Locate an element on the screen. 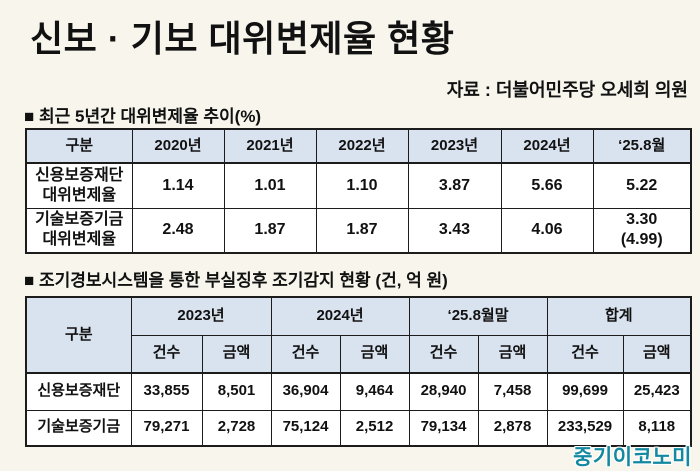  table2-sub-header-row: 건수 금액 건수 금액 건수 금액 건수 금액 is located at coordinates (359, 354).